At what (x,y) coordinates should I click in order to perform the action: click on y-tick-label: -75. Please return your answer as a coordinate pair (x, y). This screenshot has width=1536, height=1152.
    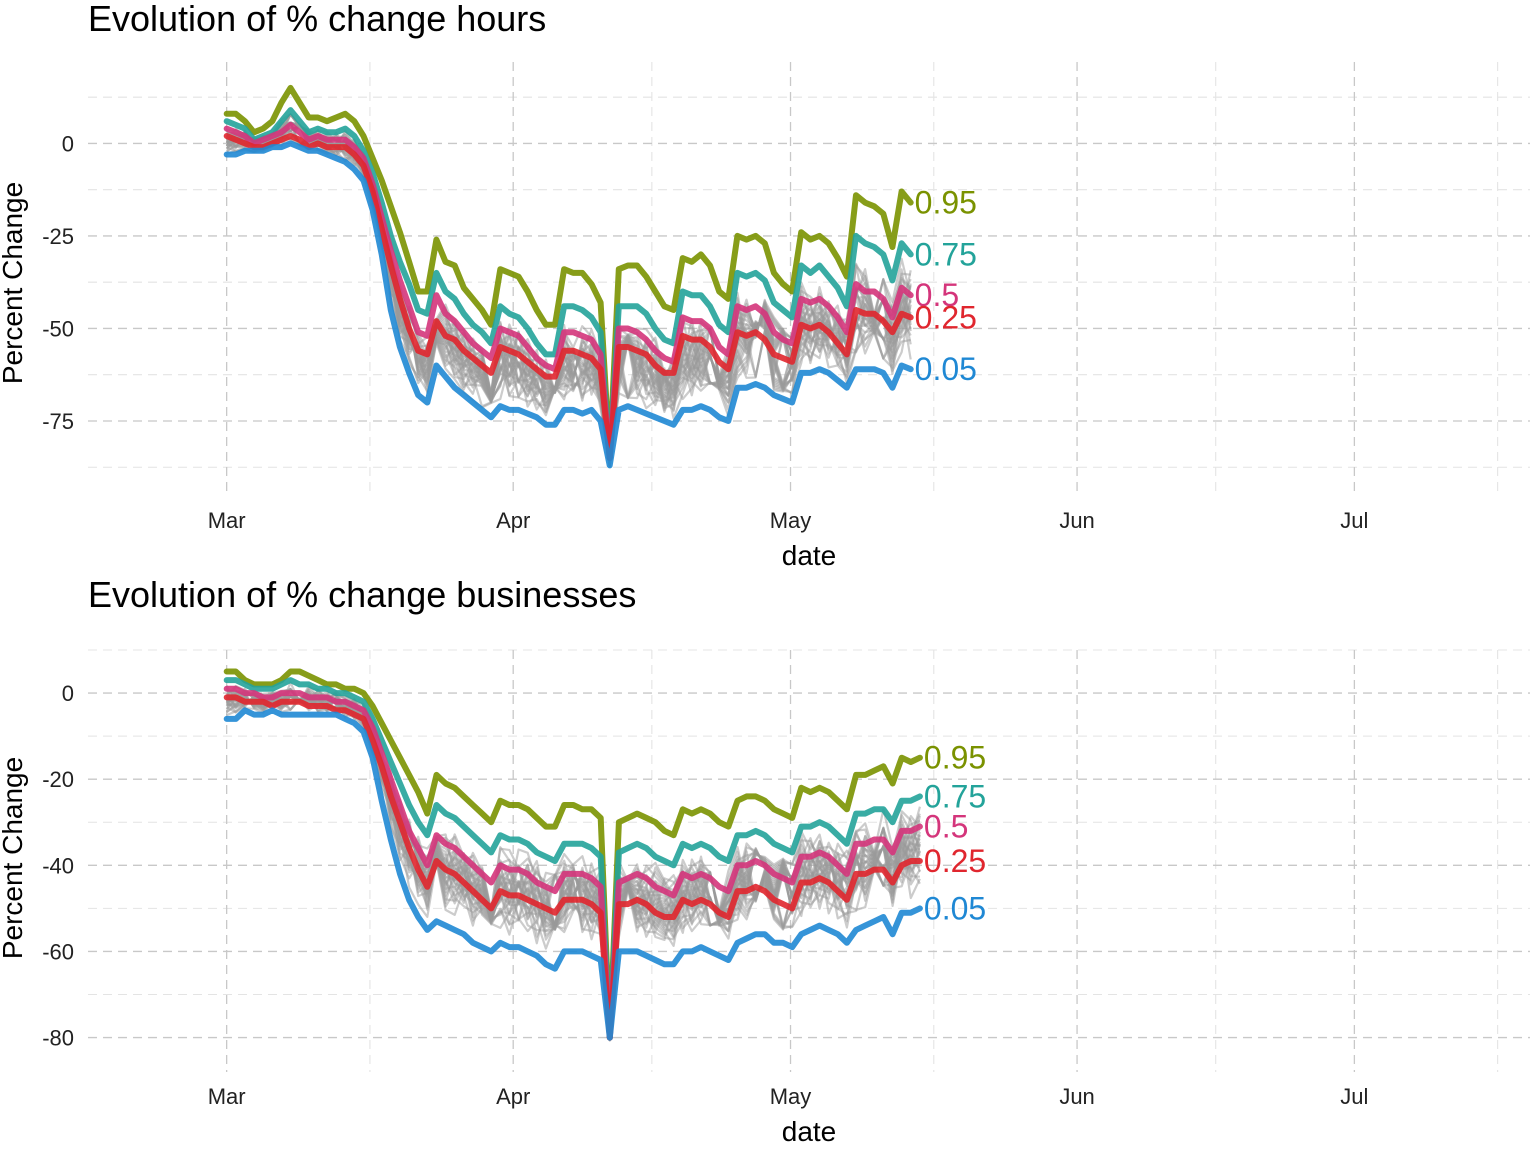
    Looking at the image, I should click on (58, 421).